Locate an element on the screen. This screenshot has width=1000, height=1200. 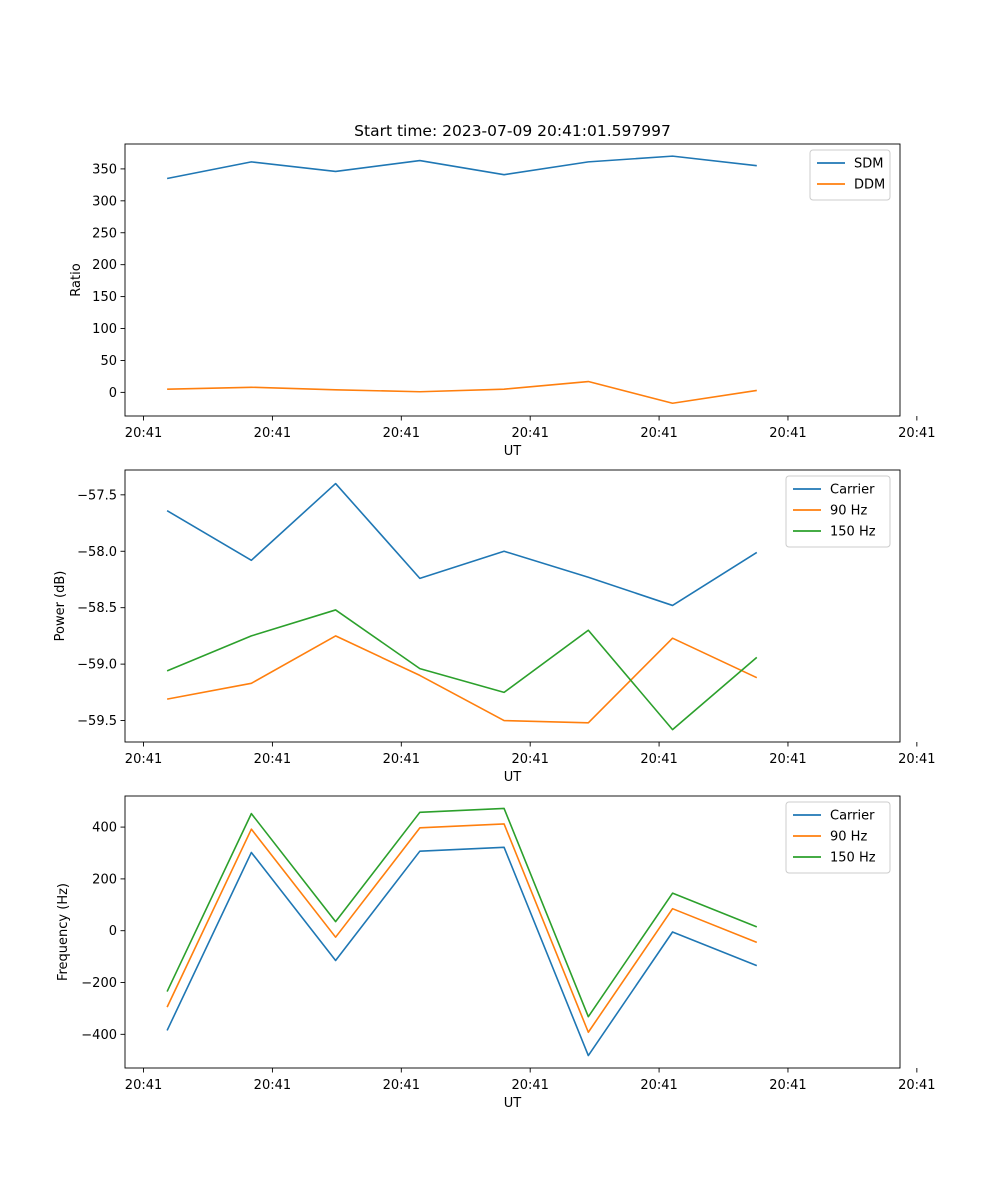
y-tick-label: −59.5 is located at coordinates (97, 721).